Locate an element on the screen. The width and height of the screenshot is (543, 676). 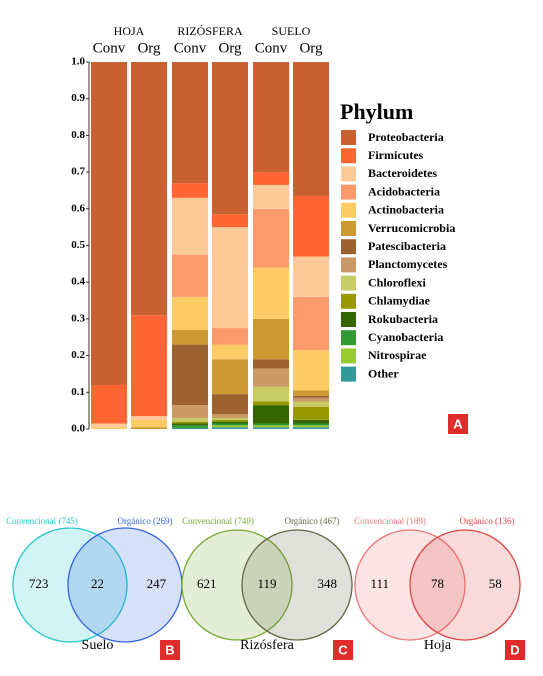
venn-label: Hoja is located at coordinates (438, 645).